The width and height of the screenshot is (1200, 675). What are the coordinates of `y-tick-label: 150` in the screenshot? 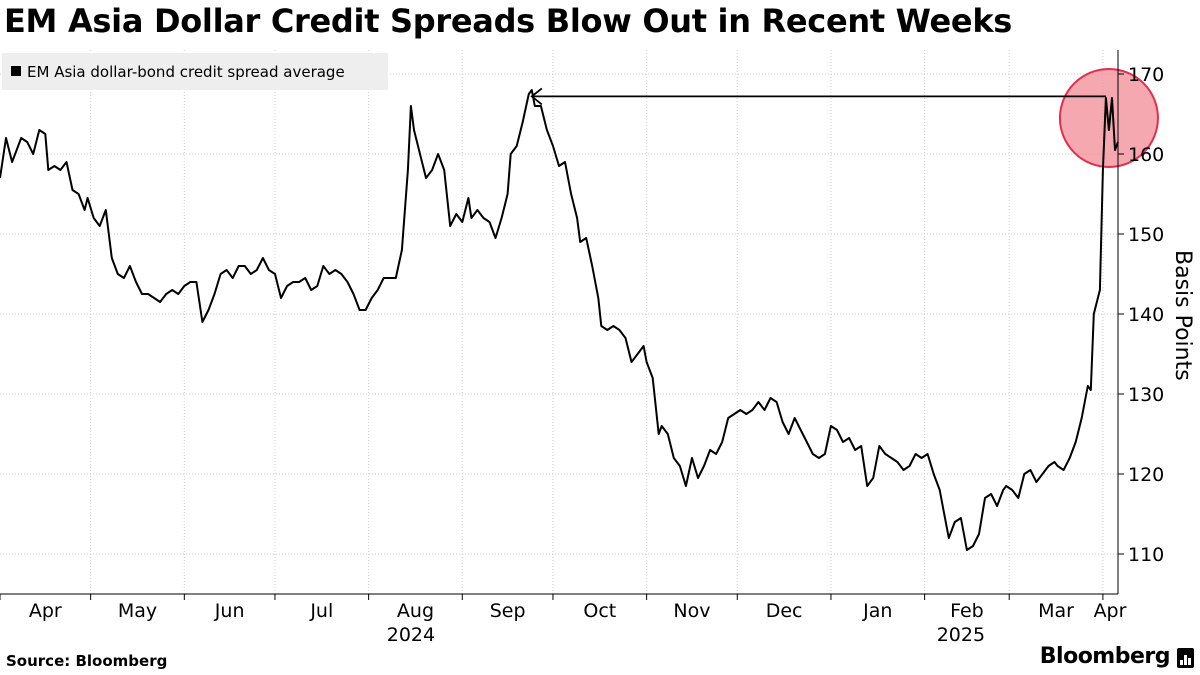 It's located at (1146, 235).